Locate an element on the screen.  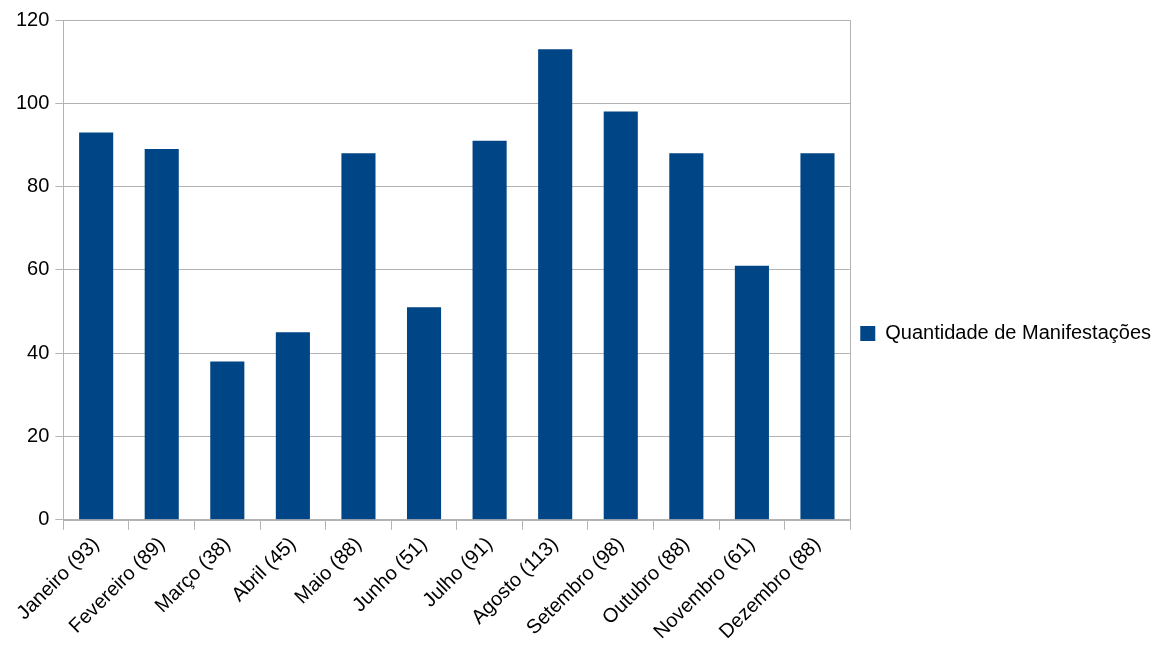
y-tick-label: 120 is located at coordinates (32, 18).